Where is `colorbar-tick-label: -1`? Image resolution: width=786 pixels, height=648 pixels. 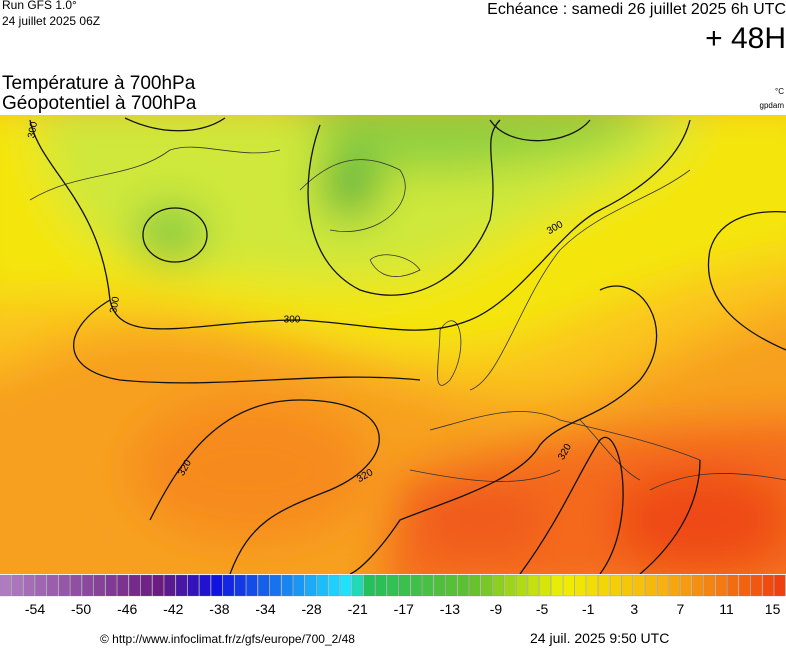
colorbar-tick-label: -1 is located at coordinates (588, 609).